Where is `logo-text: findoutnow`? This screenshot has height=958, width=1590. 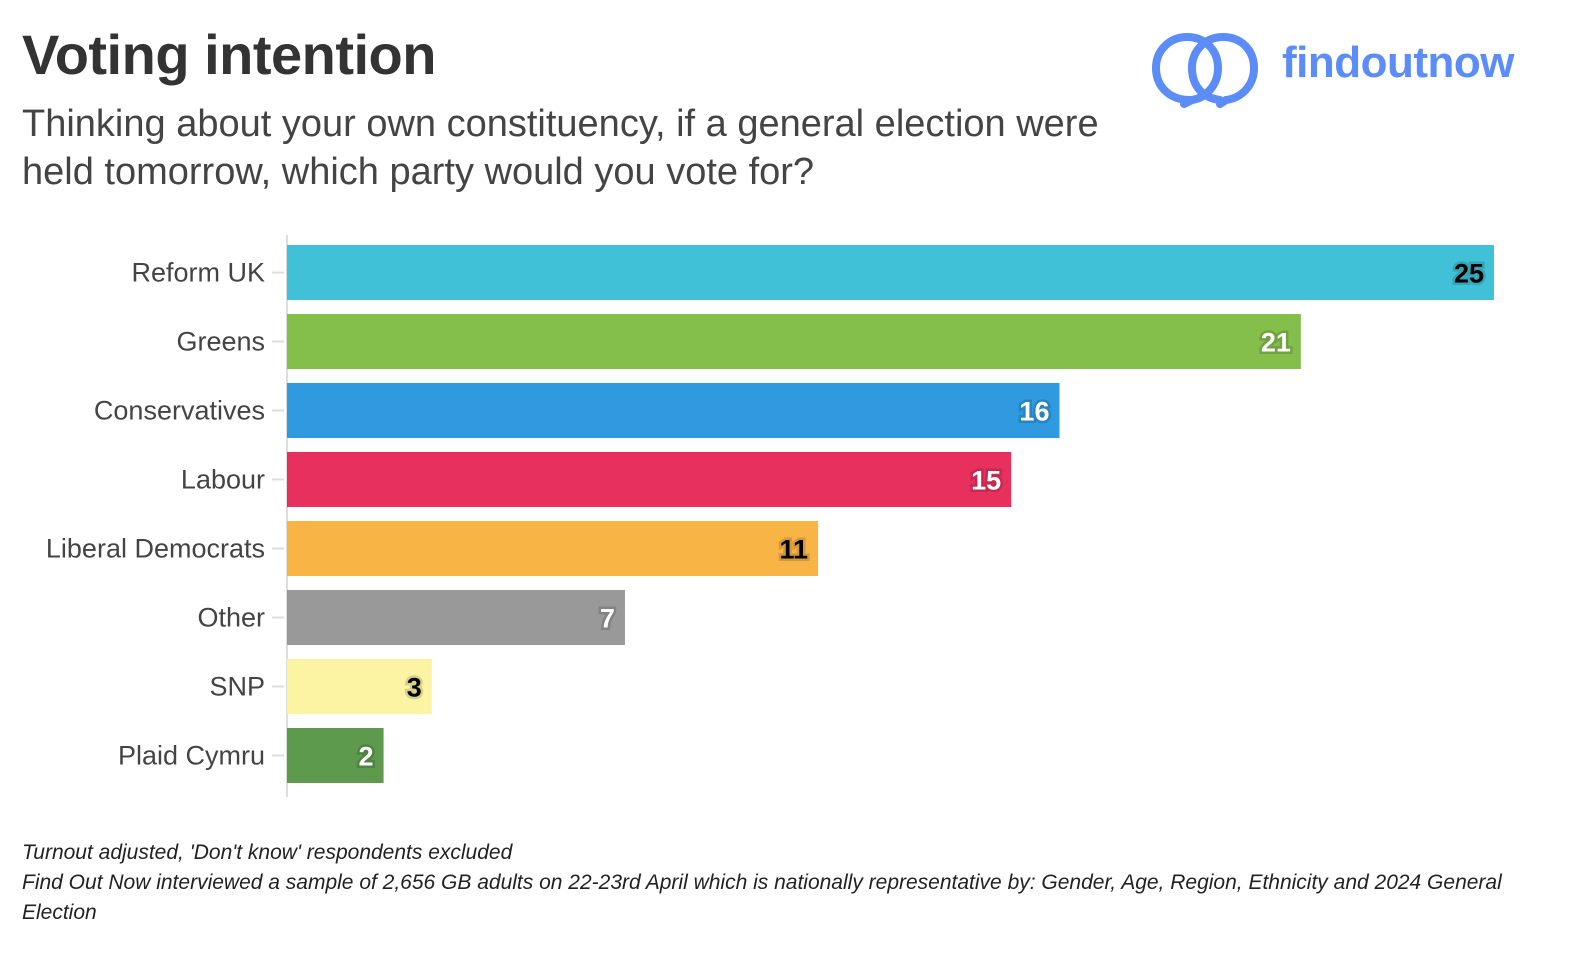 logo-text: findoutnow is located at coordinates (1398, 62).